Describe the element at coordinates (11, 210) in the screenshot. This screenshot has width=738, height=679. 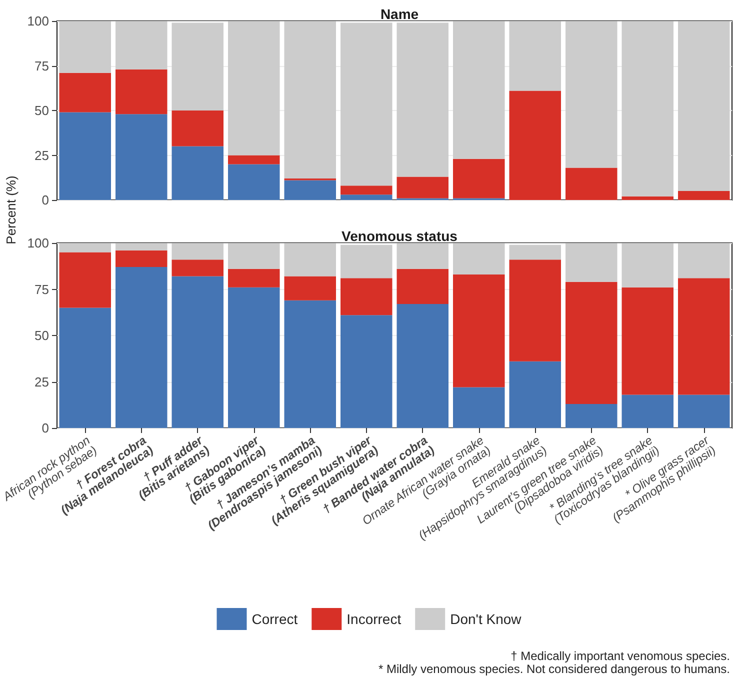
I see `y-axis-title: Percent (%)` at that location.